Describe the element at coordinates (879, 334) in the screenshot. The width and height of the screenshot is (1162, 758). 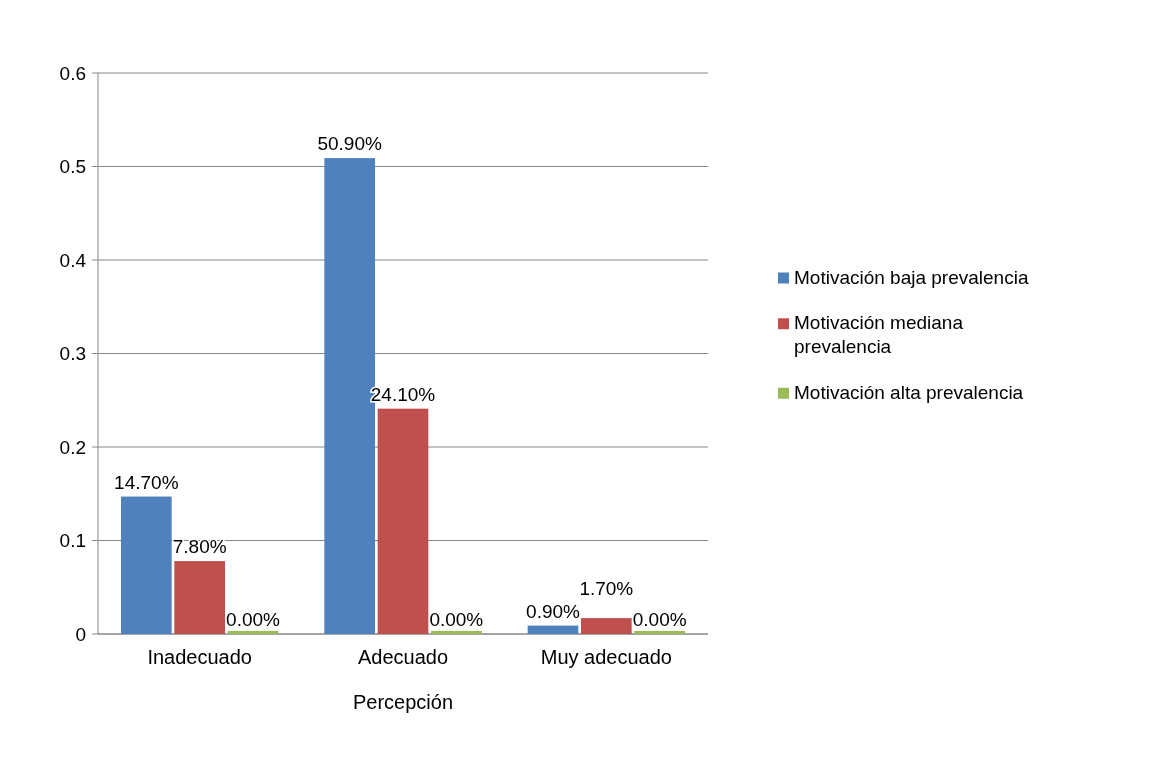
I see `legend-label: Motivación mediana prevalencia` at that location.